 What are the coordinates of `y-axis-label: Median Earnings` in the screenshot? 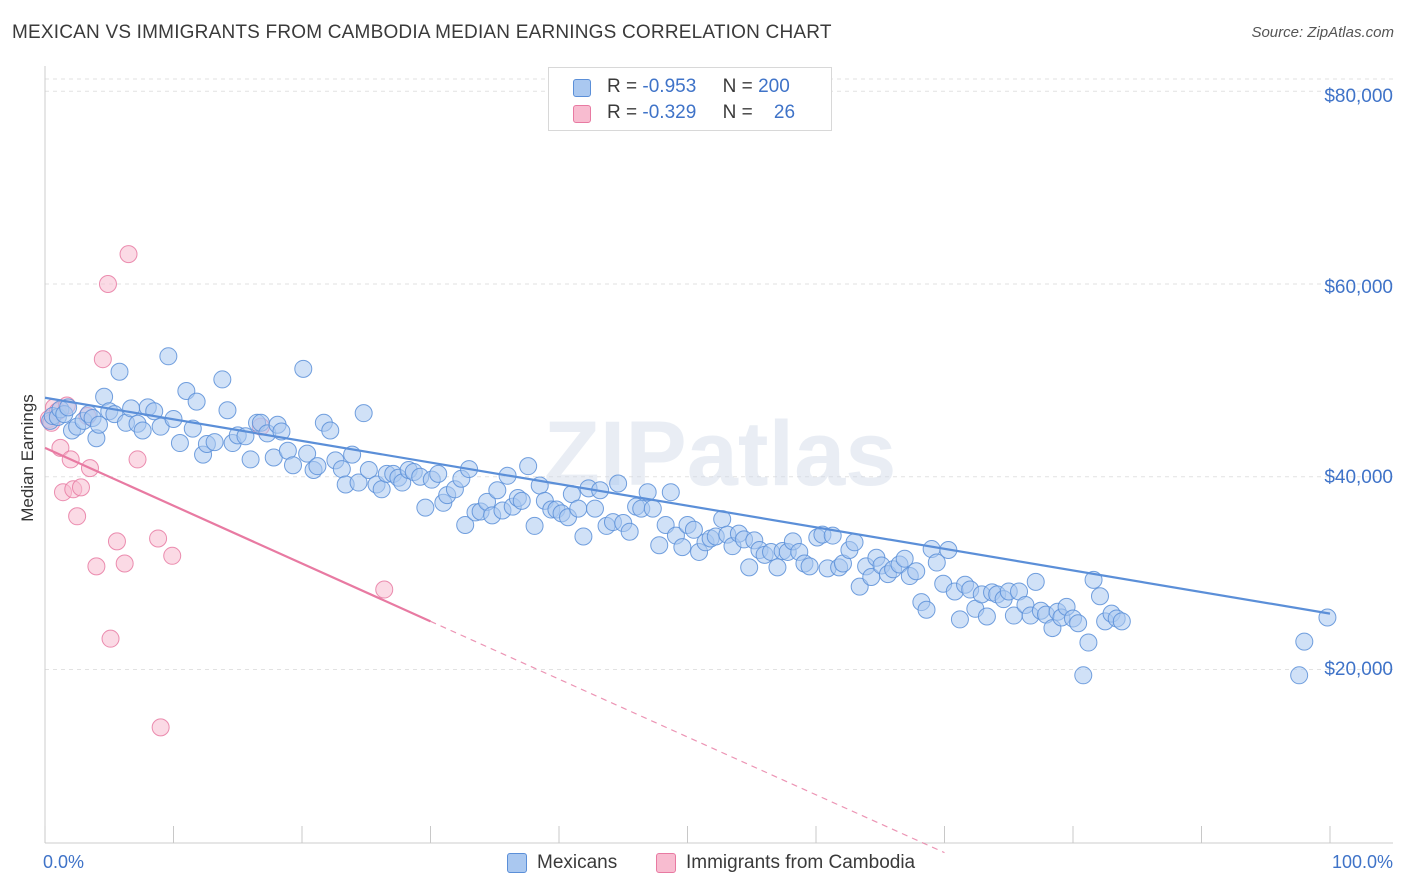 It's located at (27, 458).